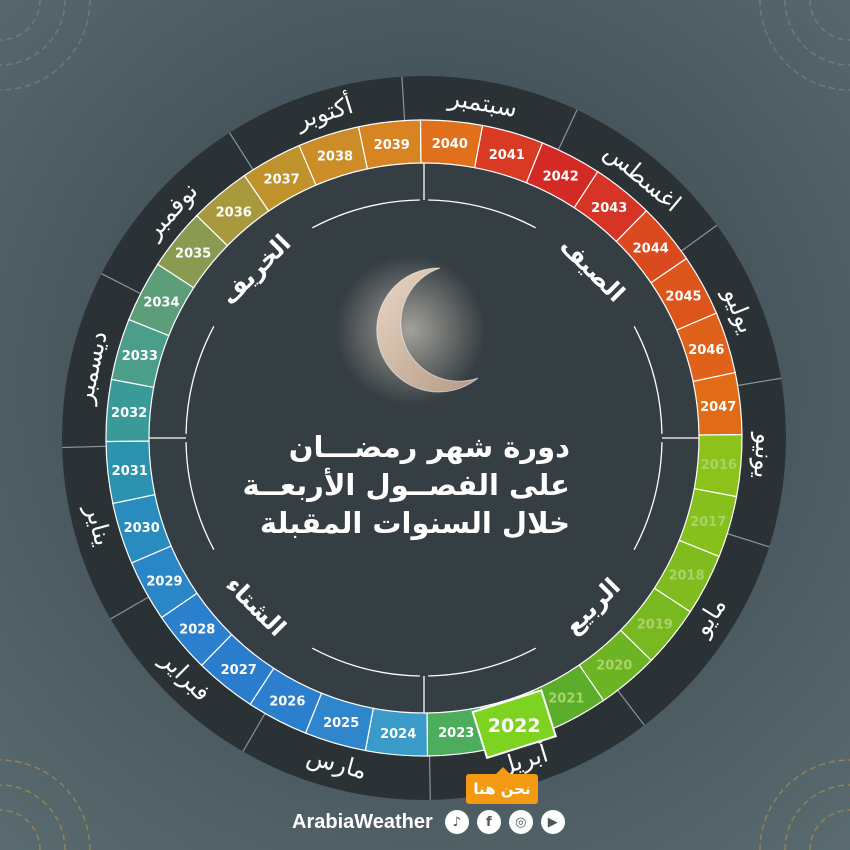 The height and width of the screenshot is (850, 850). Describe the element at coordinates (130, 471) in the screenshot. I see `year-label: 2031` at that location.